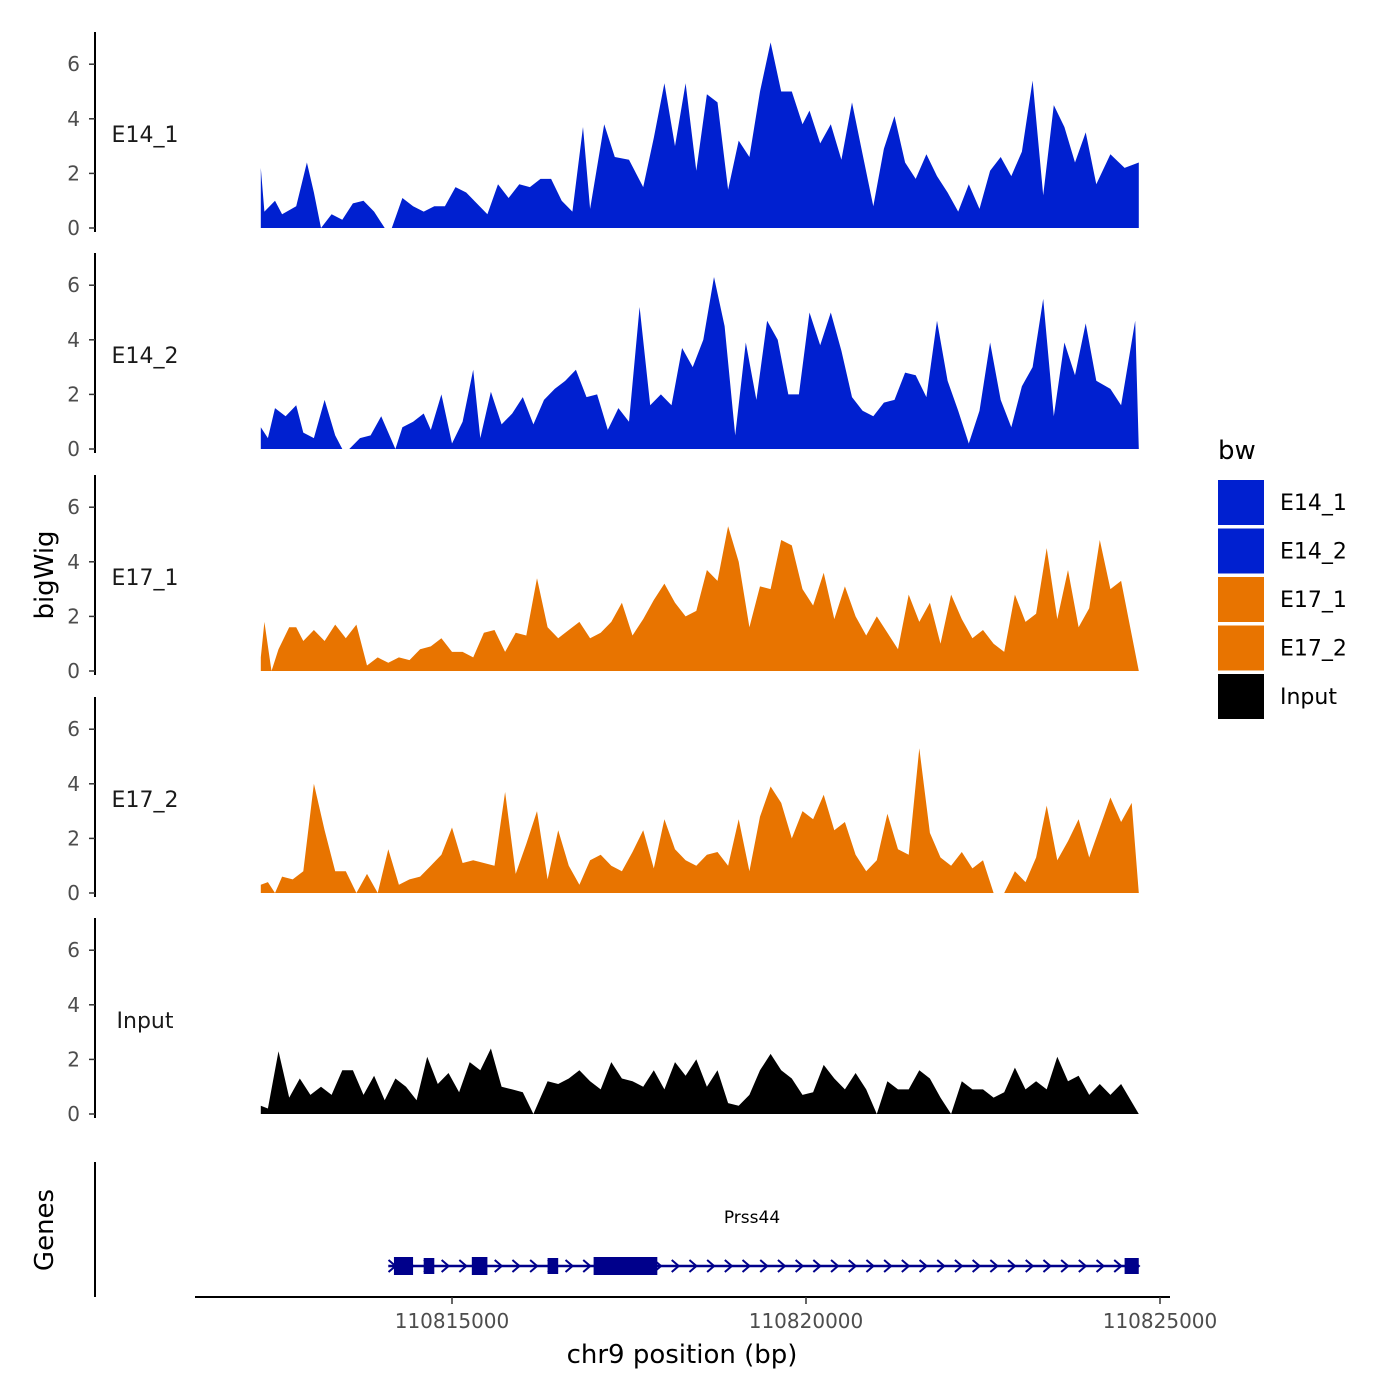 Image resolution: width=1400 pixels, height=1400 pixels. What do you see at coordinates (806, 1321) in the screenshot?
I see `x-tick-label-110820000: 110820000` at bounding box center [806, 1321].